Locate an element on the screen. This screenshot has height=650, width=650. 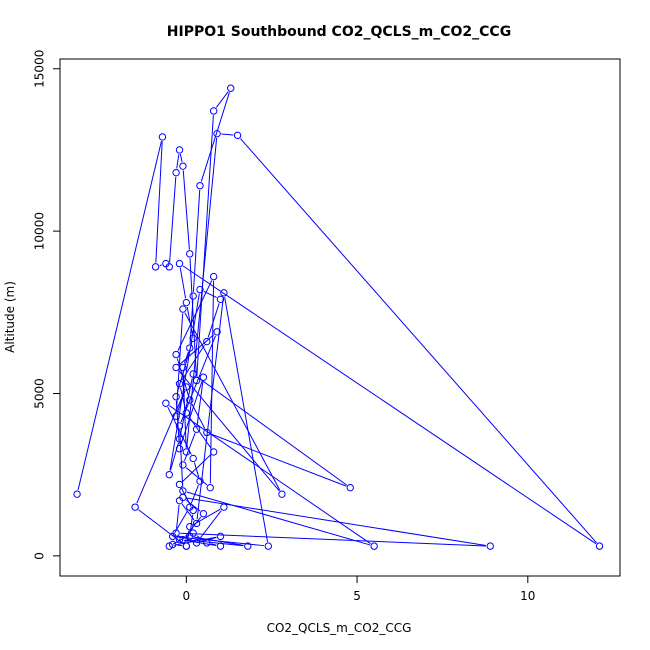
y-axis: 0 5000 10000 15000 is located at coordinates (47, 305).